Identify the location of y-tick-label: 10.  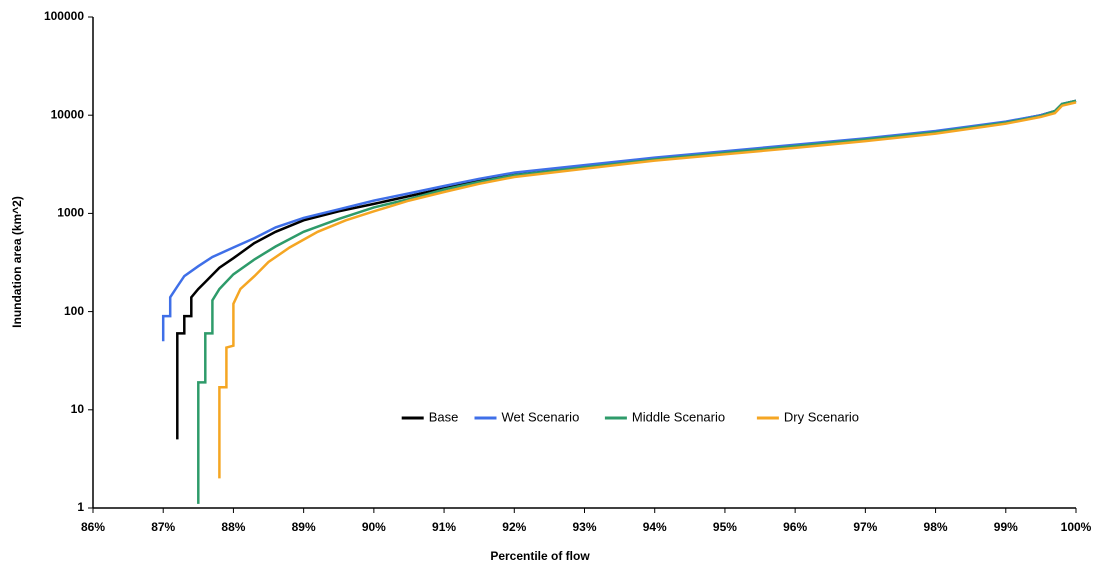
(78, 409).